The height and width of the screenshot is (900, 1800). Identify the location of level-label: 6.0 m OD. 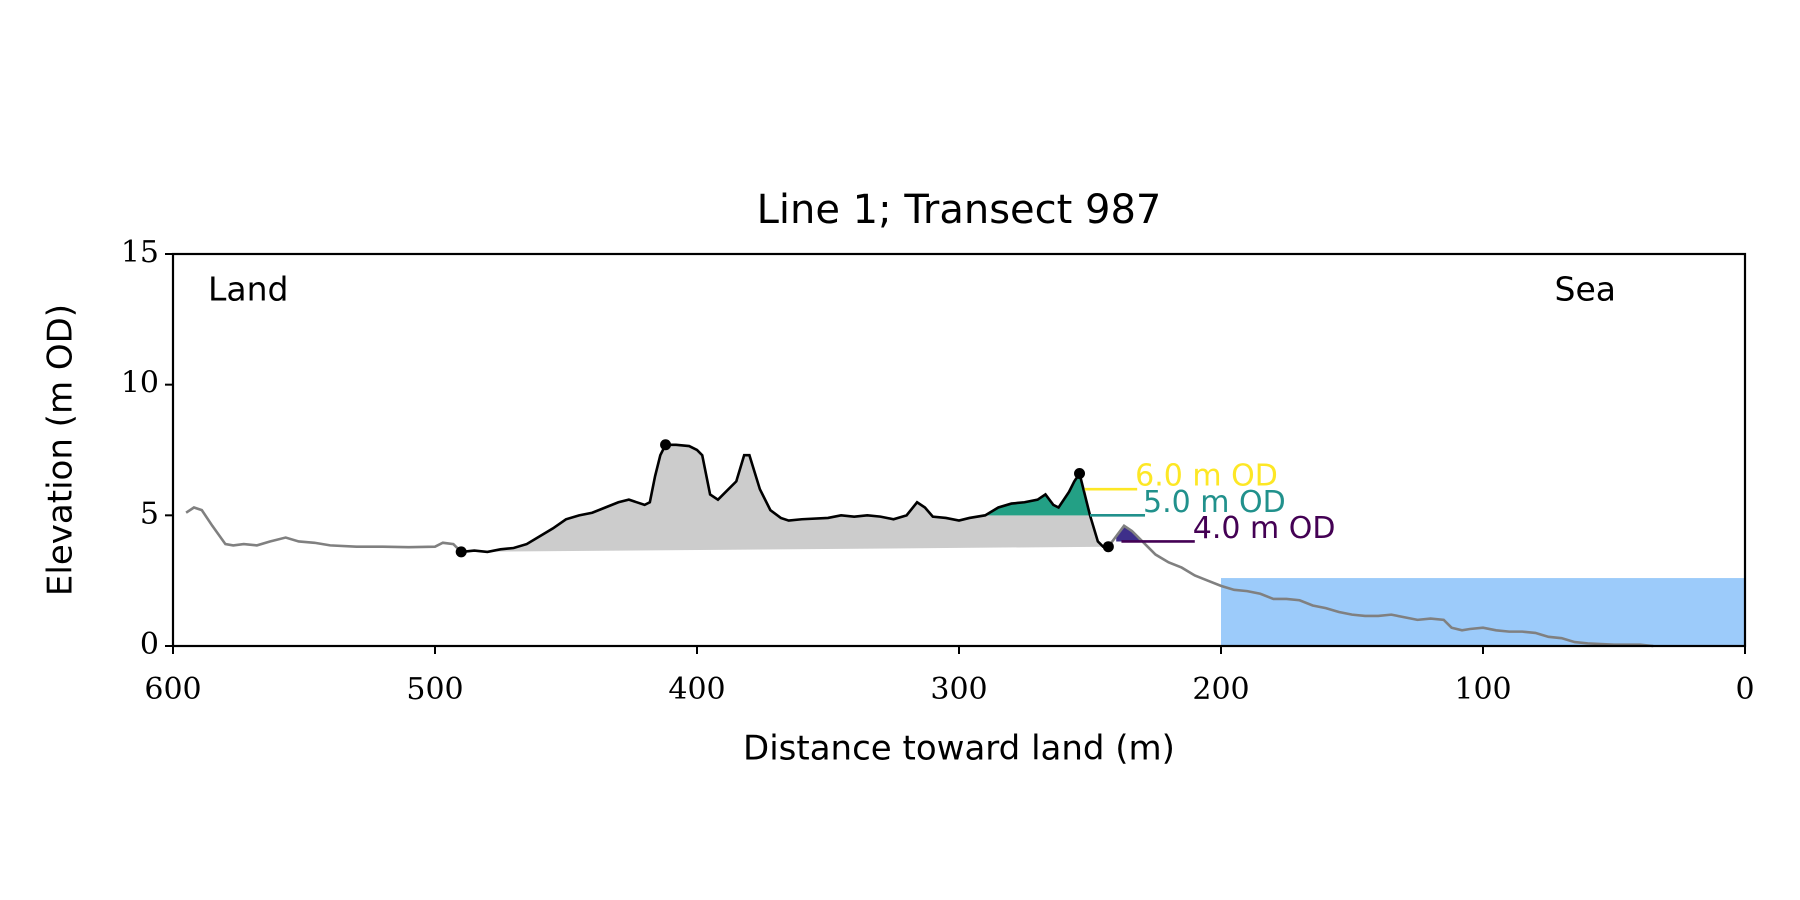
(1206, 476).